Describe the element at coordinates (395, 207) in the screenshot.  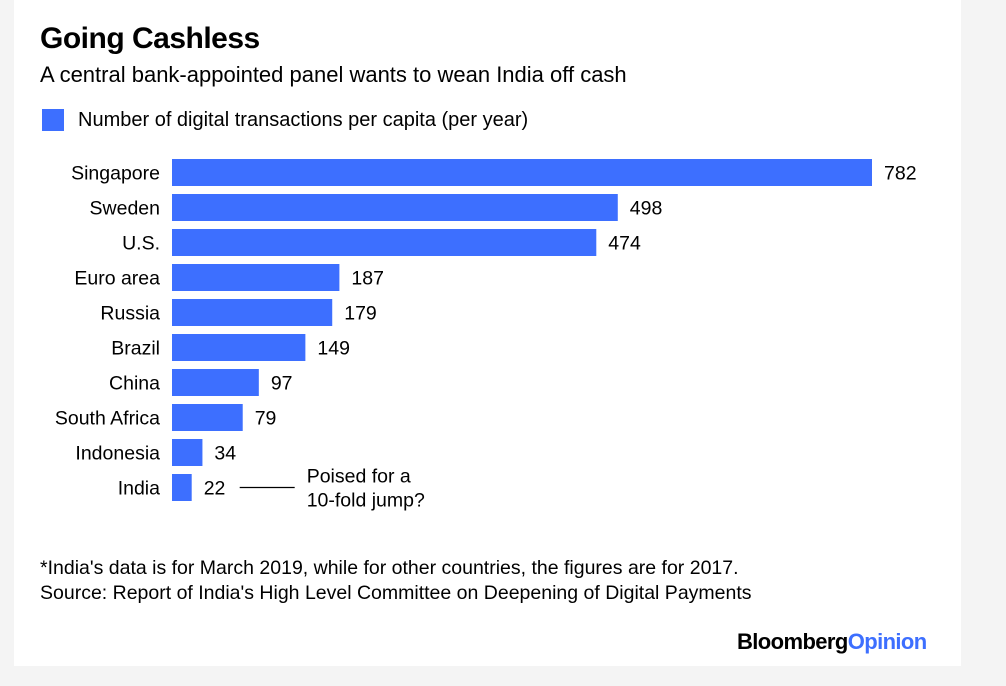
I see `bar-sweden` at that location.